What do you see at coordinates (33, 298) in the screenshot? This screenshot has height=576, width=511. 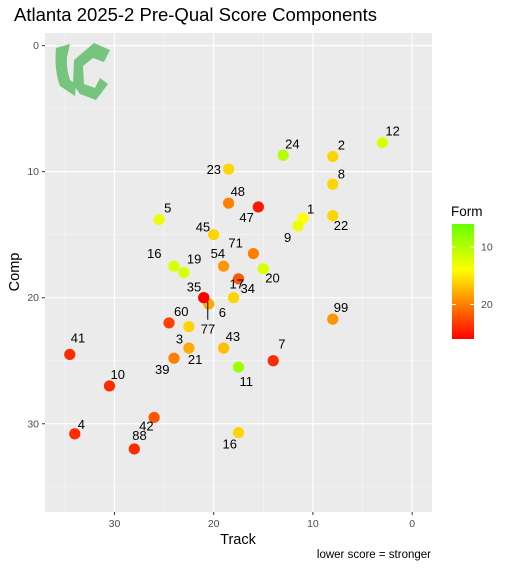 I see `y-tick-label: 20` at bounding box center [33, 298].